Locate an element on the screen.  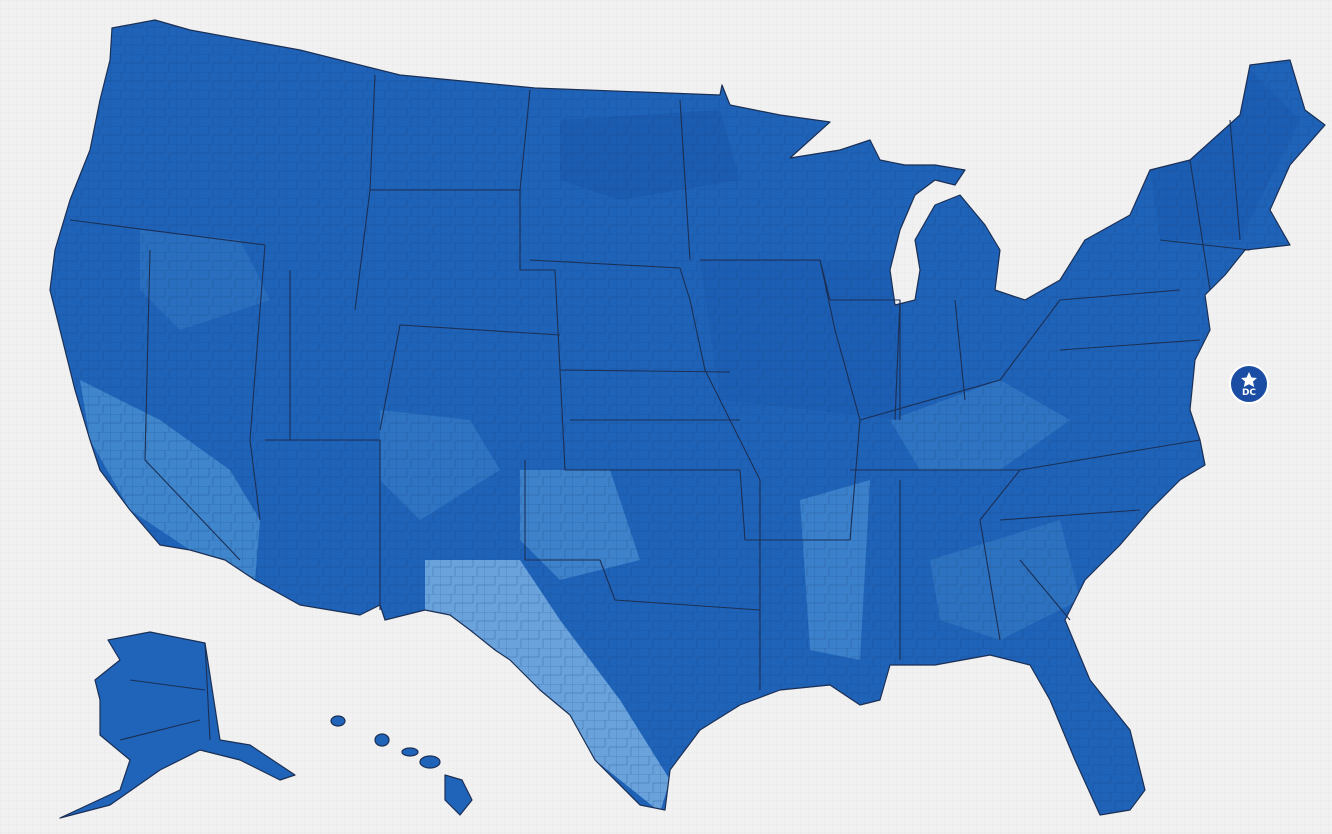
marker-label: DC is located at coordinates (1249, 393).